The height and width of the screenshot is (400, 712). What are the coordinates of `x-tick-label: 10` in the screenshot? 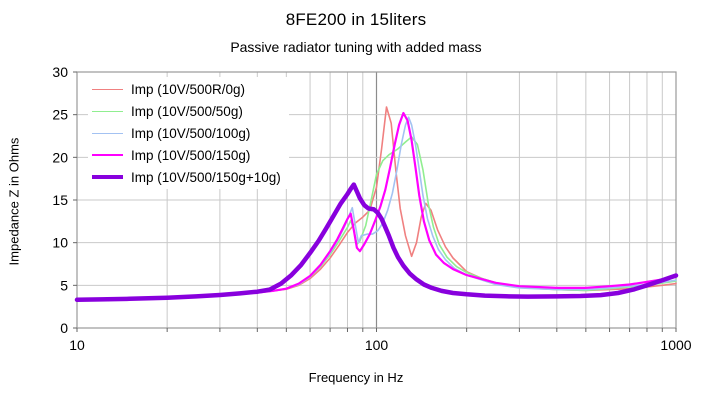 It's located at (77, 345).